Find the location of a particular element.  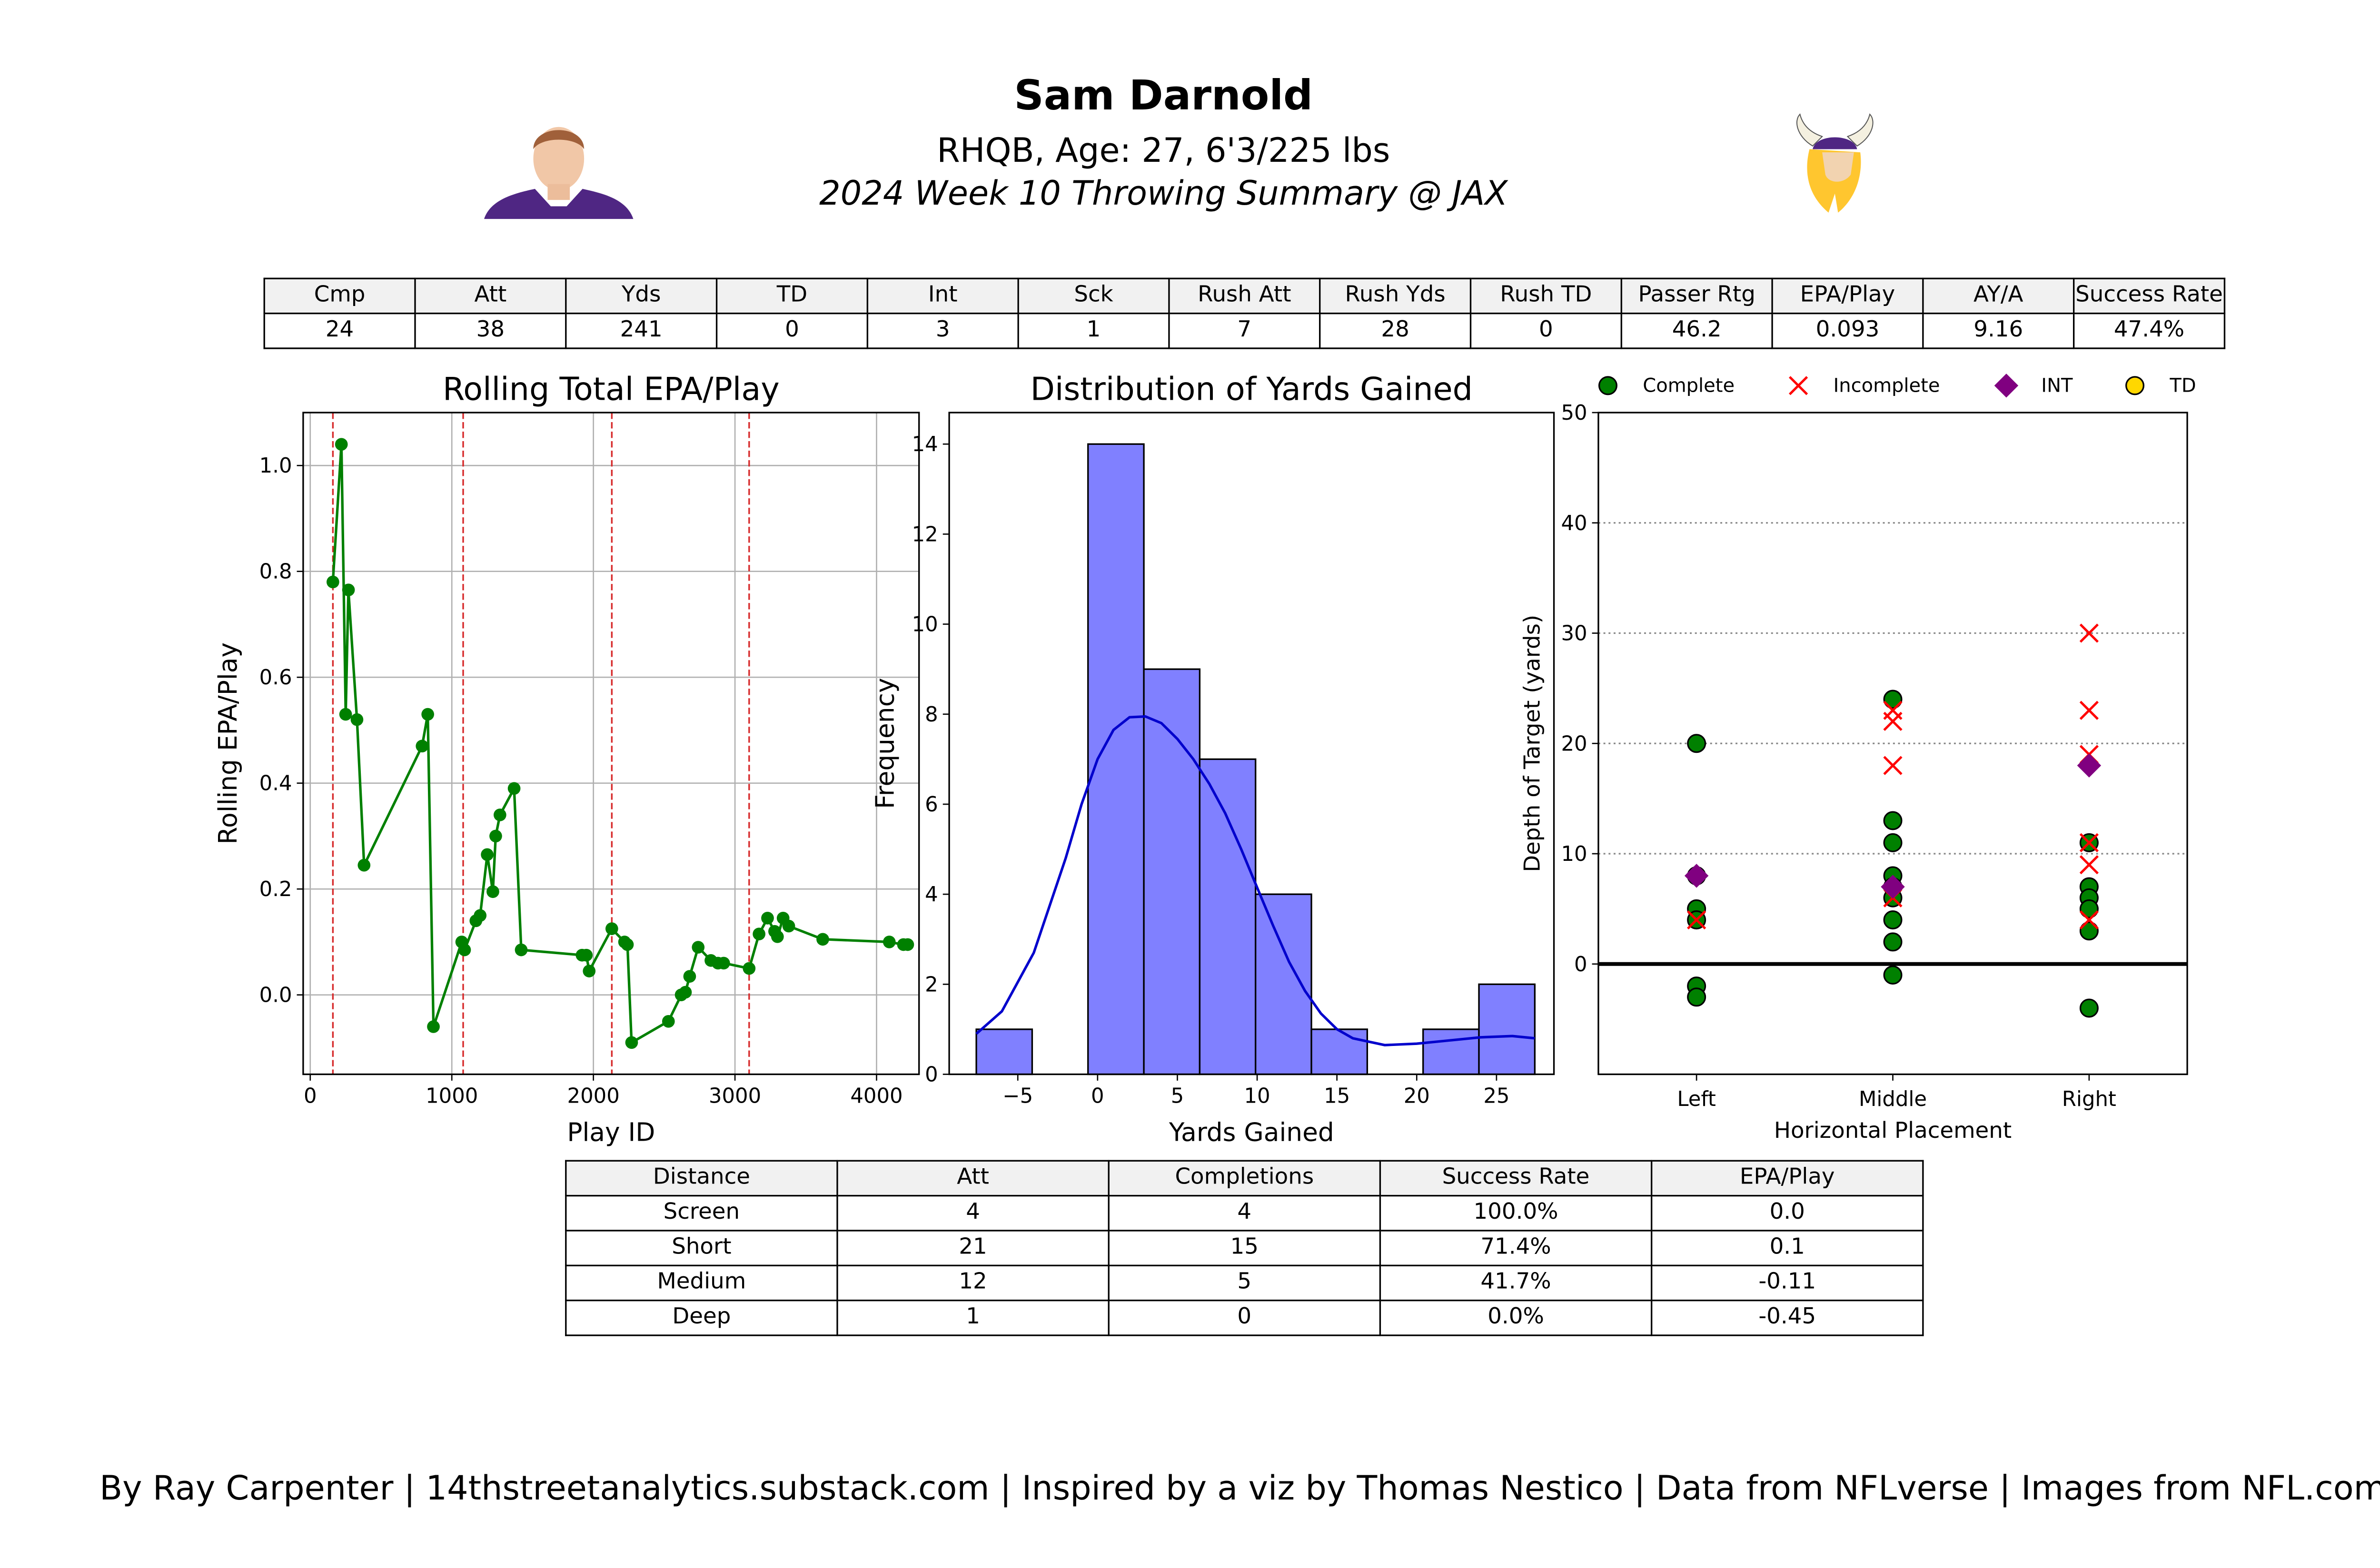

logo-horn-right is located at coordinates (1860, 130).